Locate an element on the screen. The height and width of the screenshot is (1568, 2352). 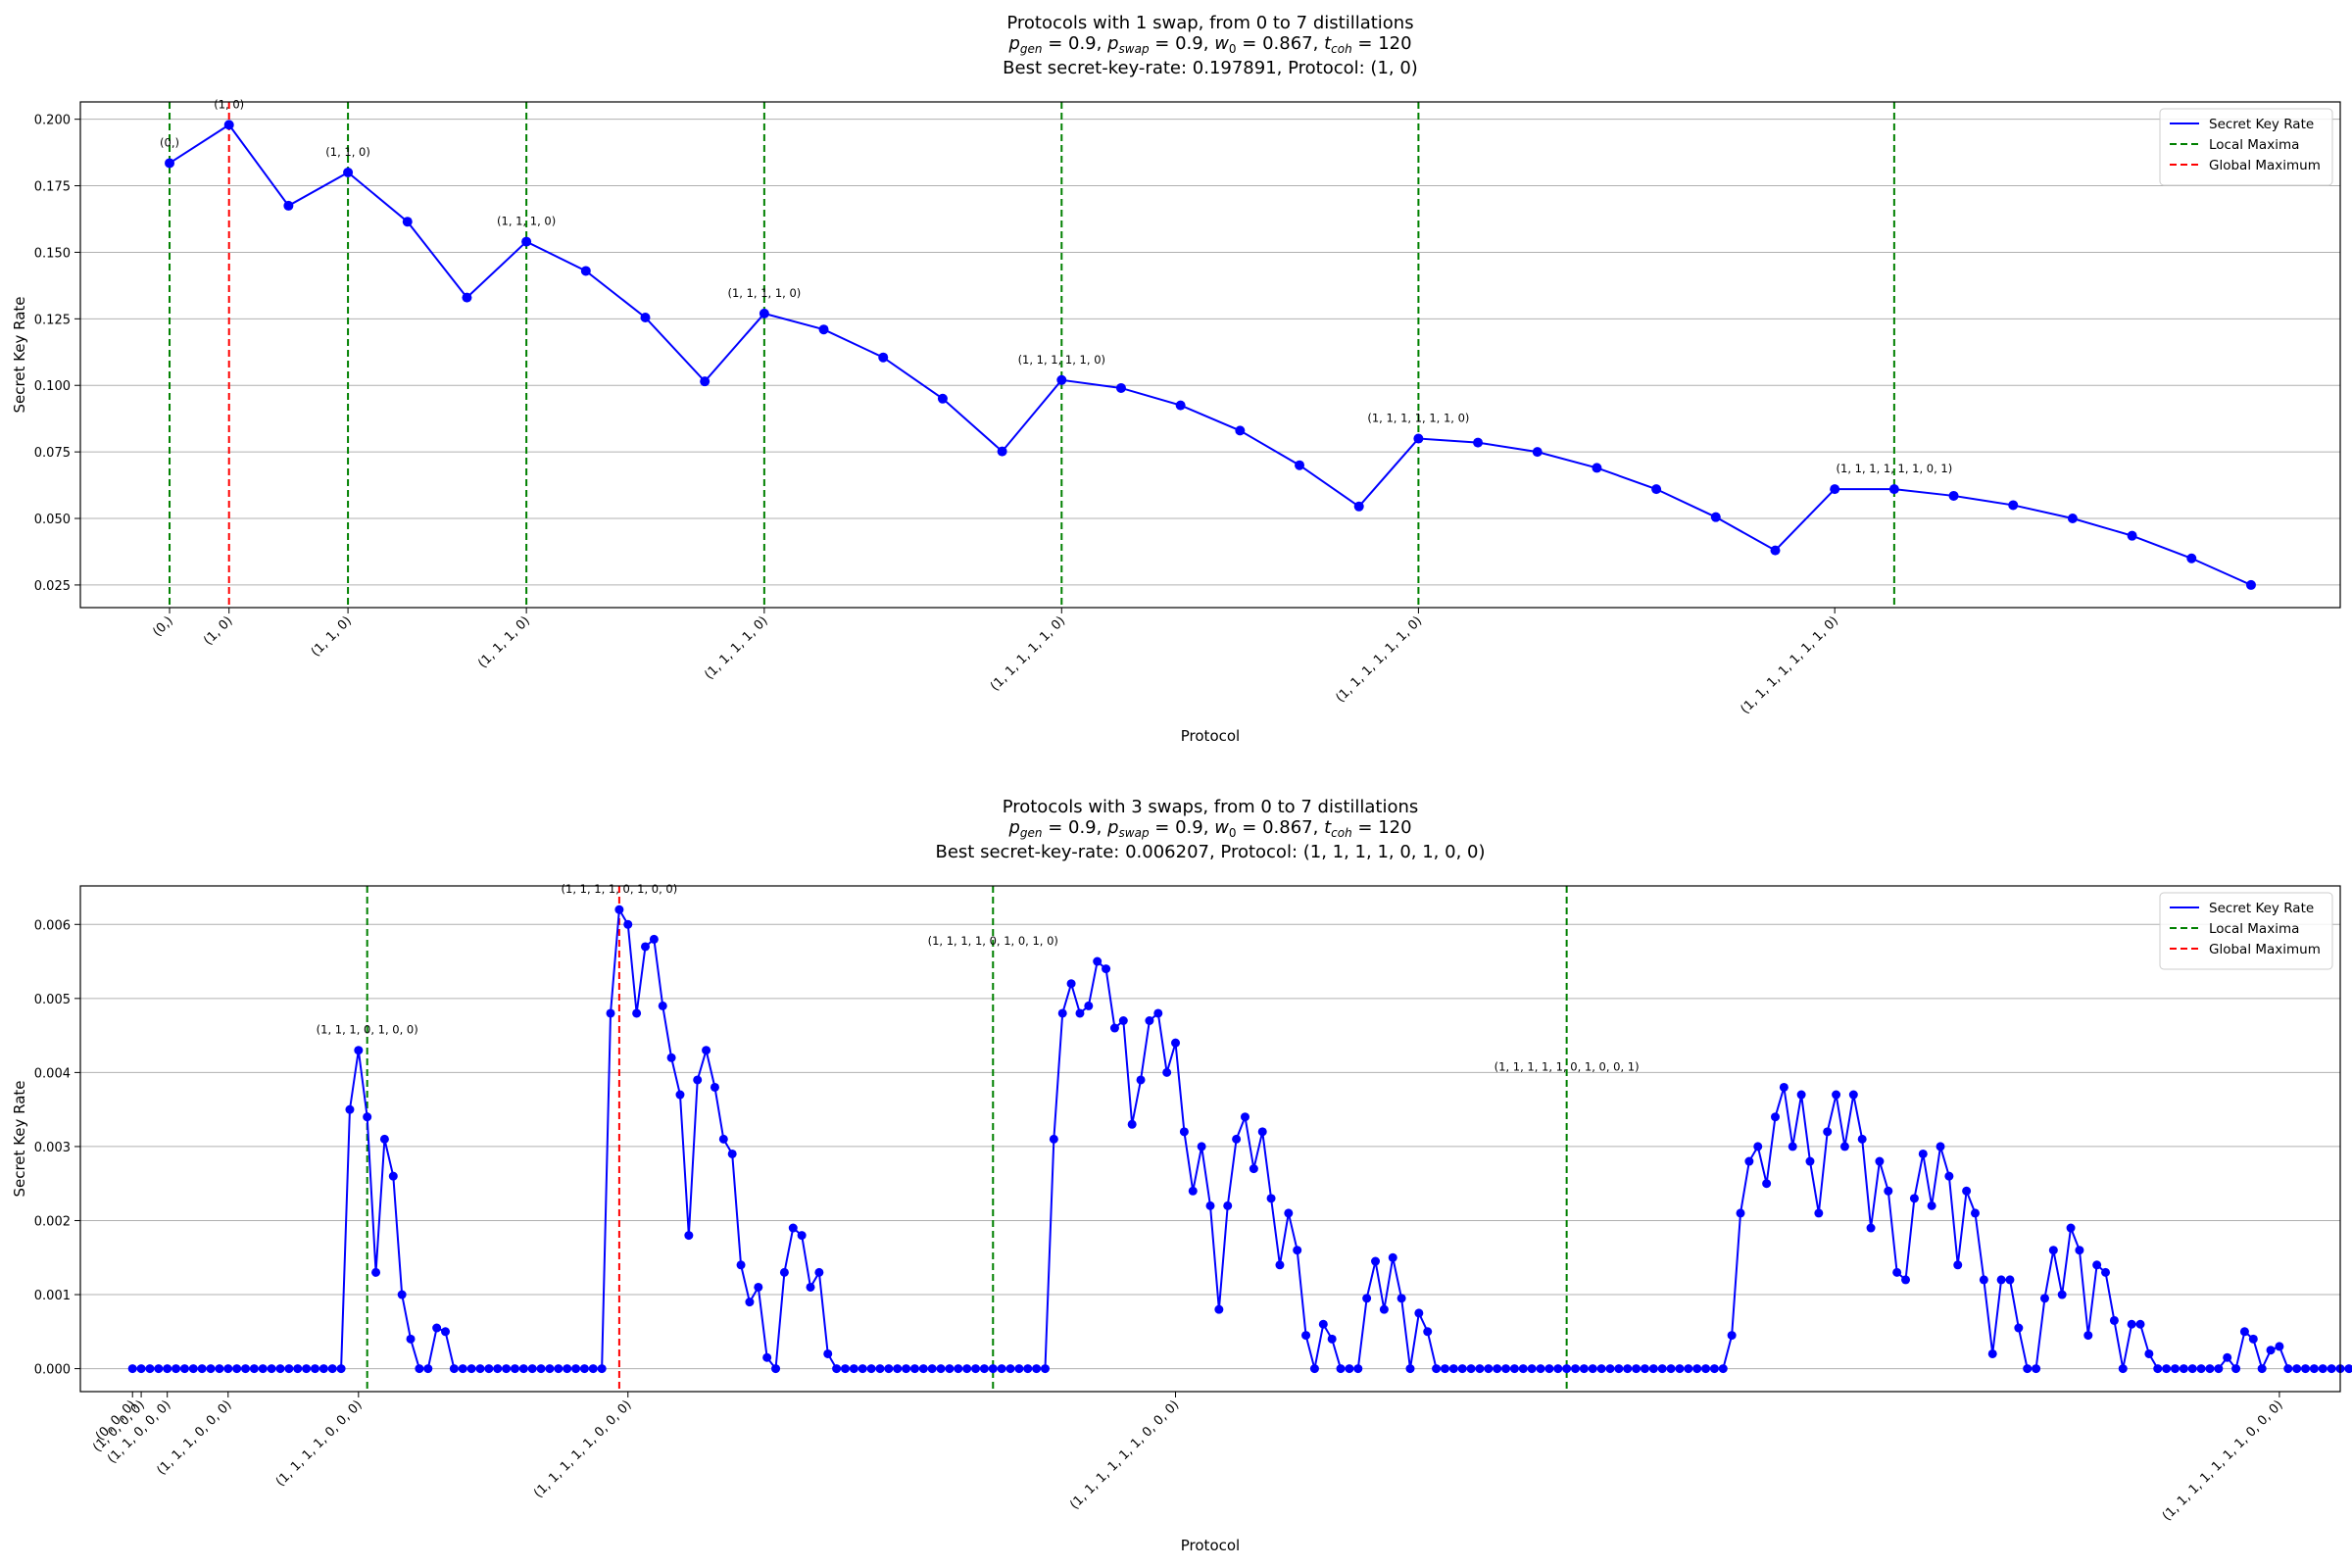
legend-label: Secret Key Rate is located at coordinates (2261, 908).